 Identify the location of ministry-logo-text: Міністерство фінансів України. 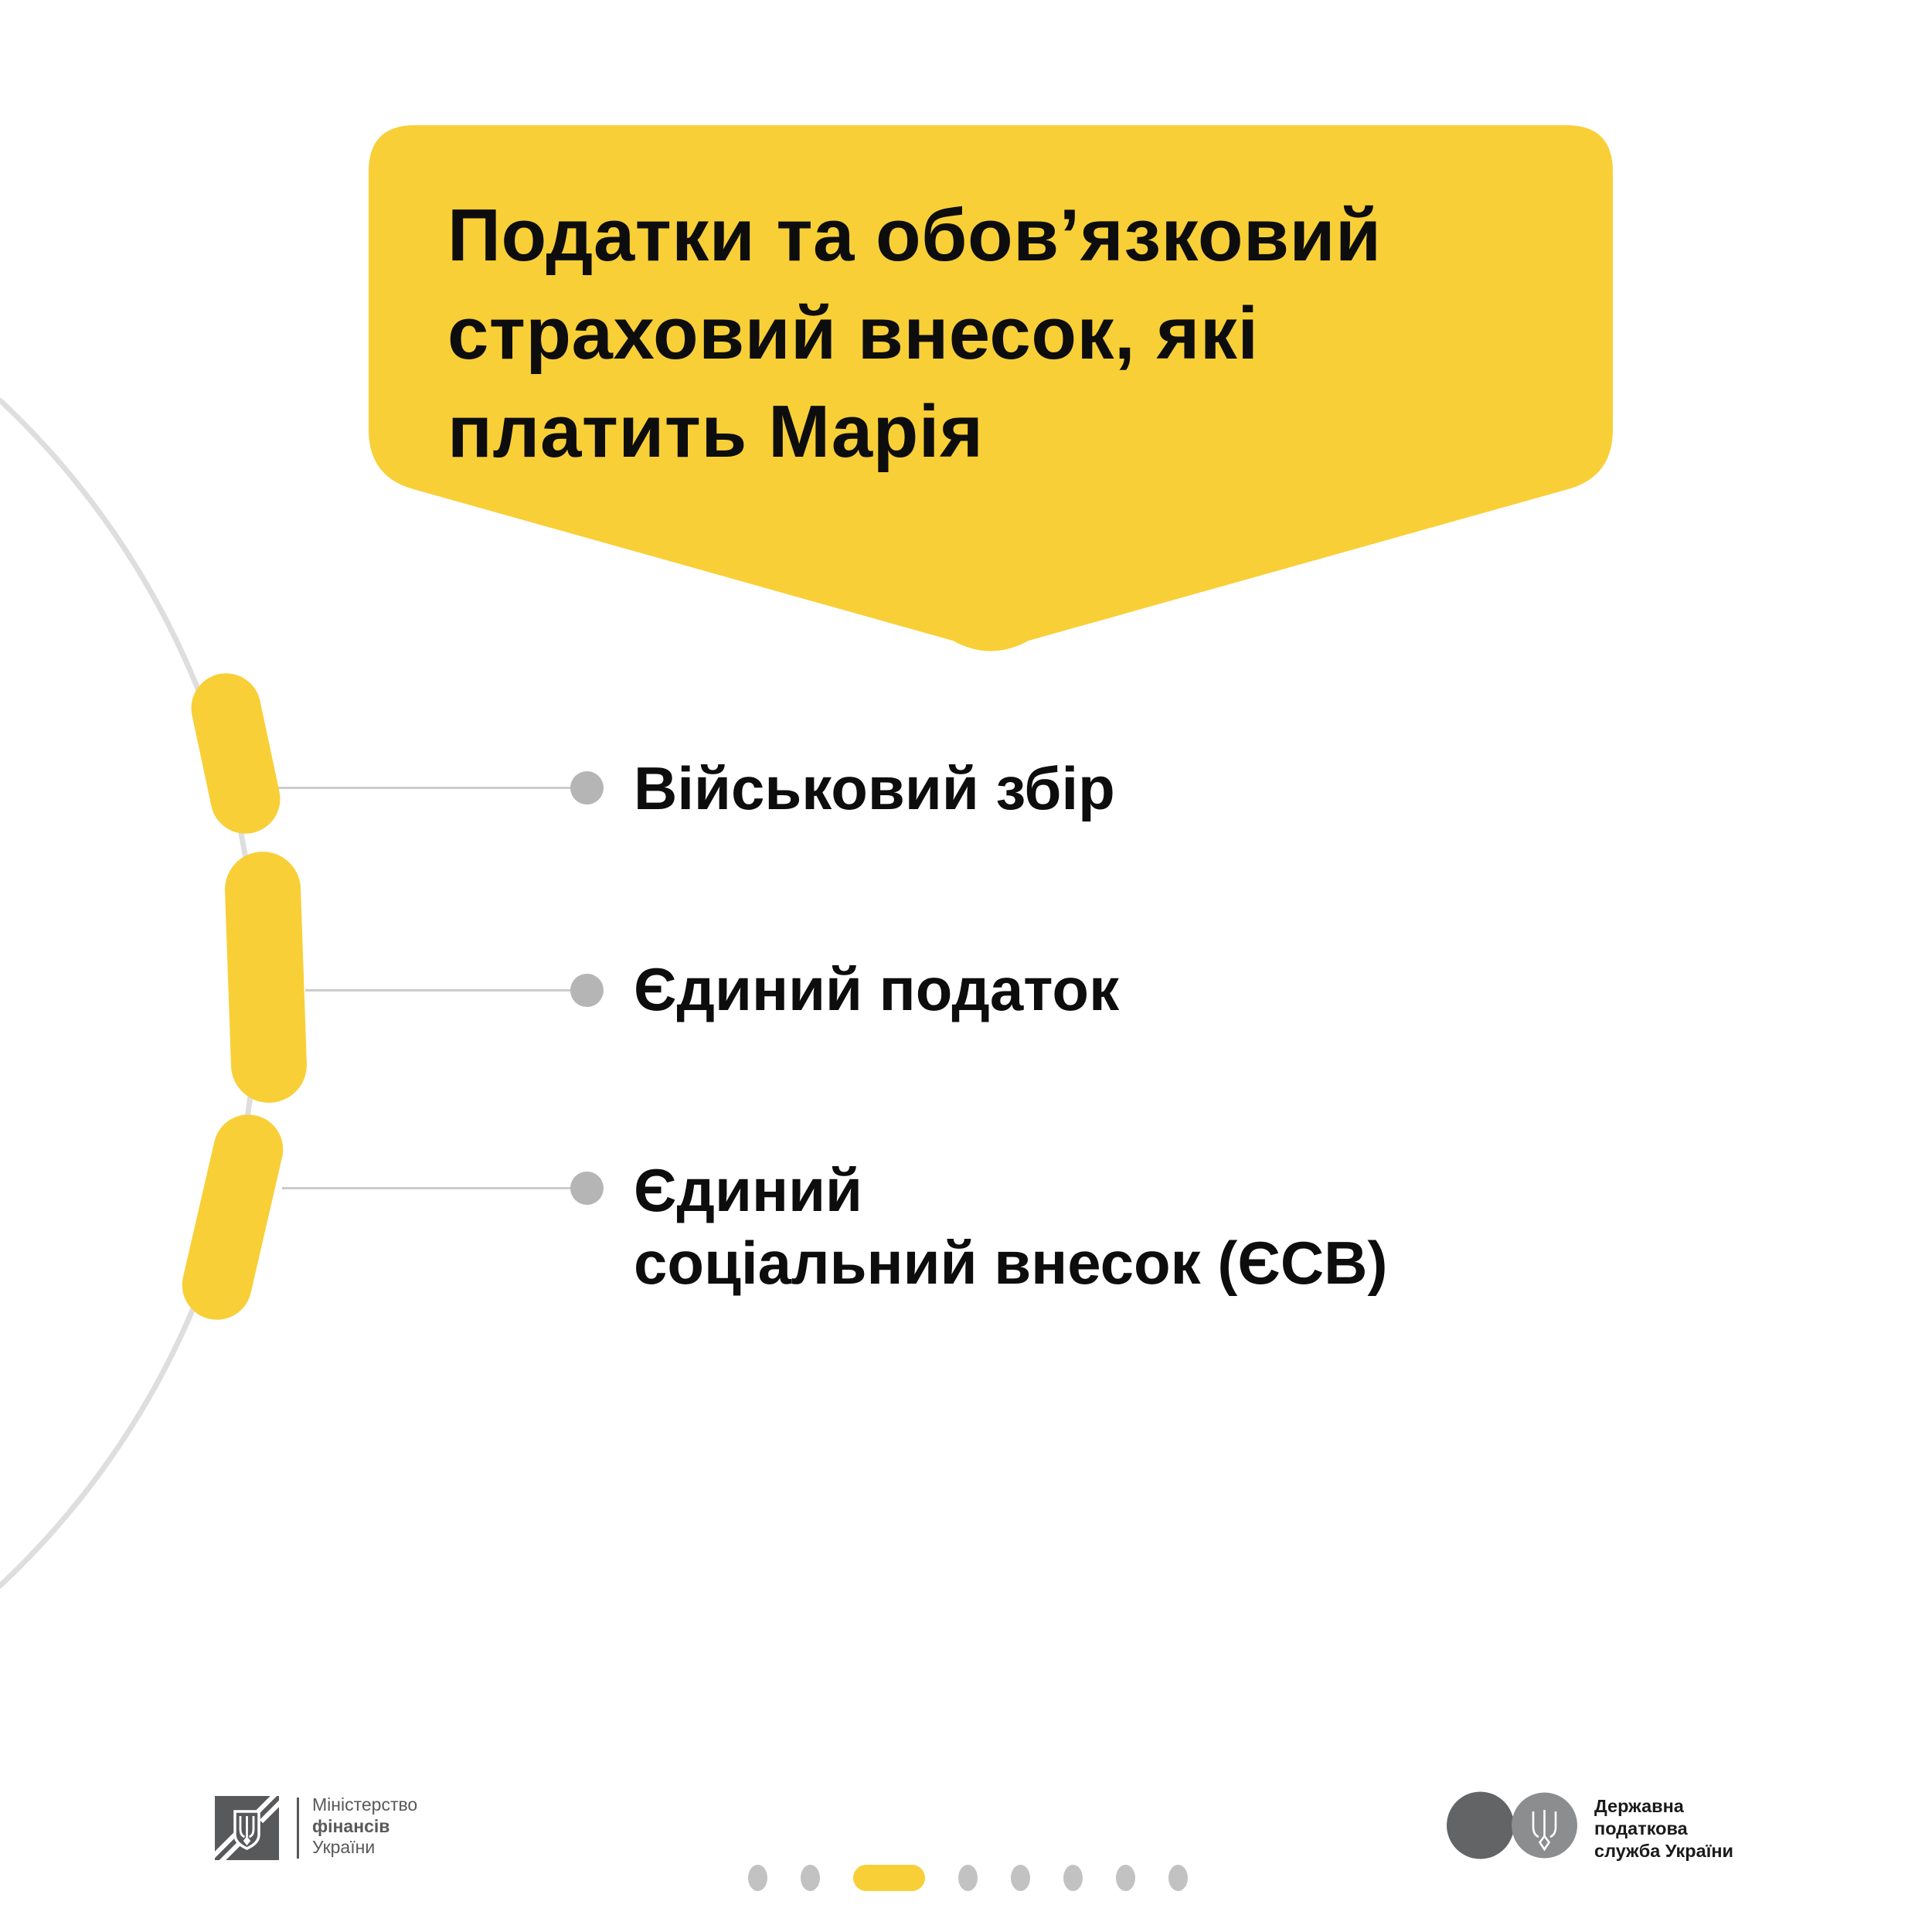
(365, 1827).